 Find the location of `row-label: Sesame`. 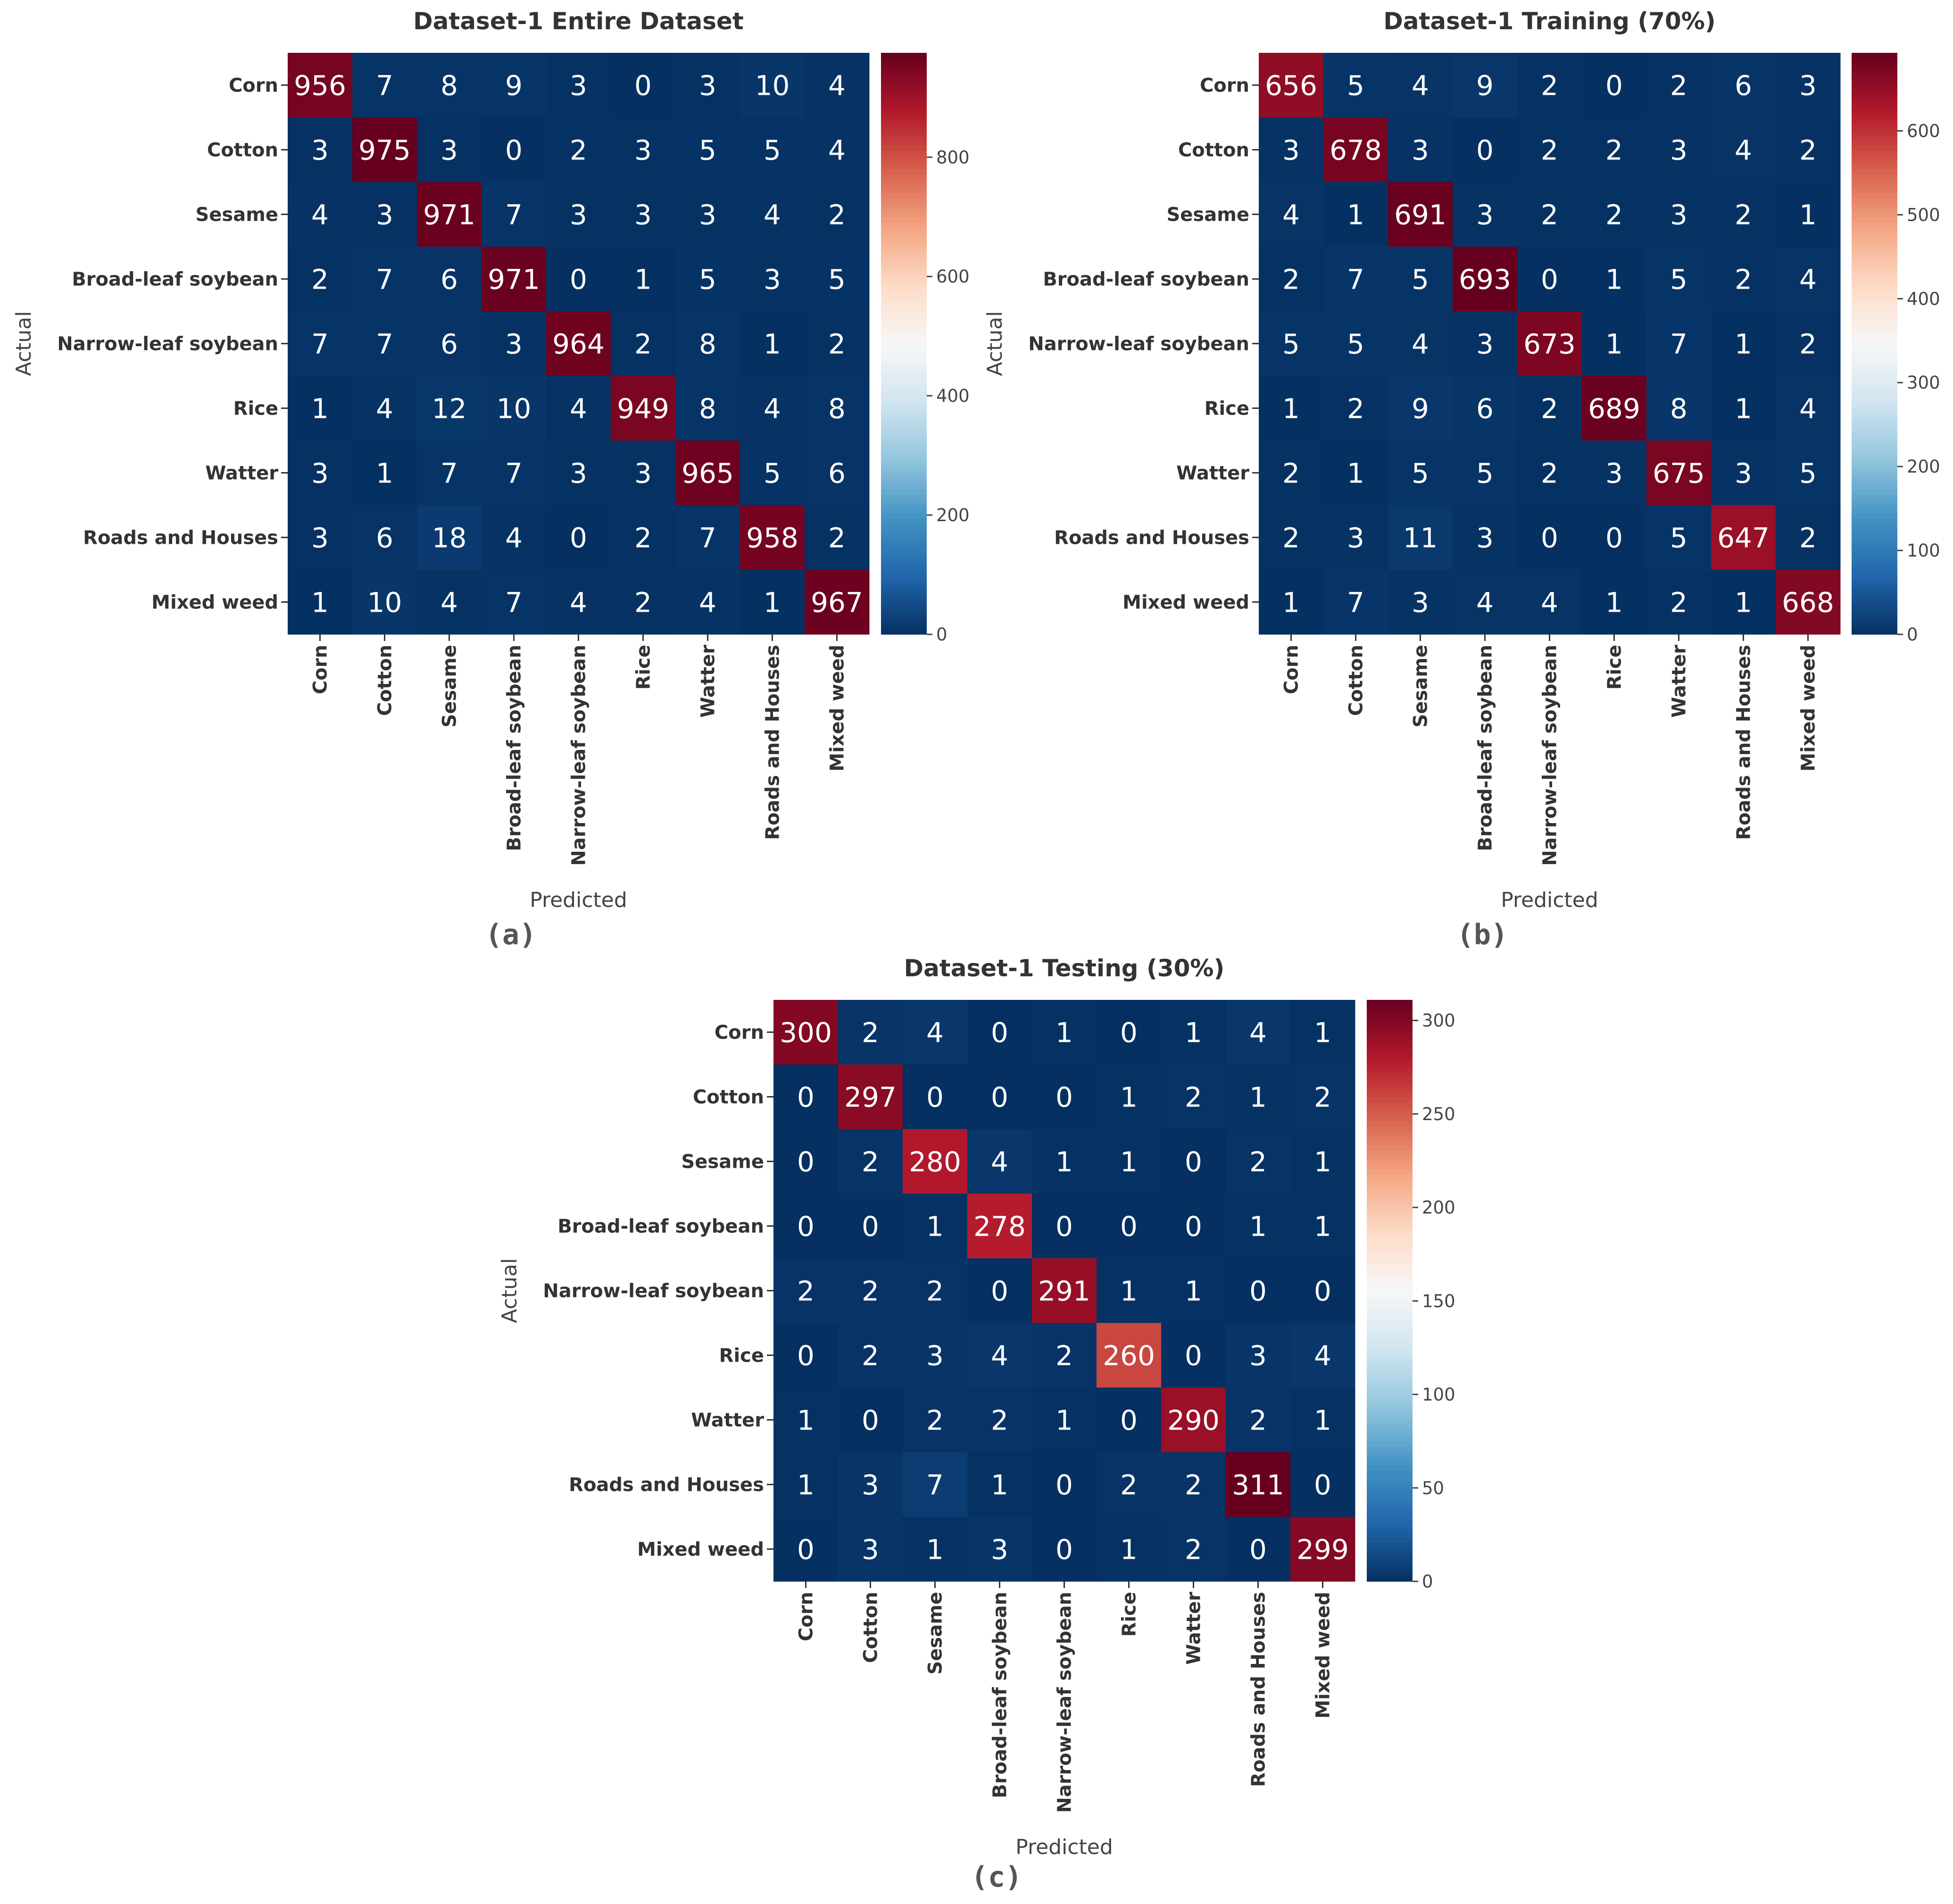

row-label: Sesame is located at coordinates (236, 215).